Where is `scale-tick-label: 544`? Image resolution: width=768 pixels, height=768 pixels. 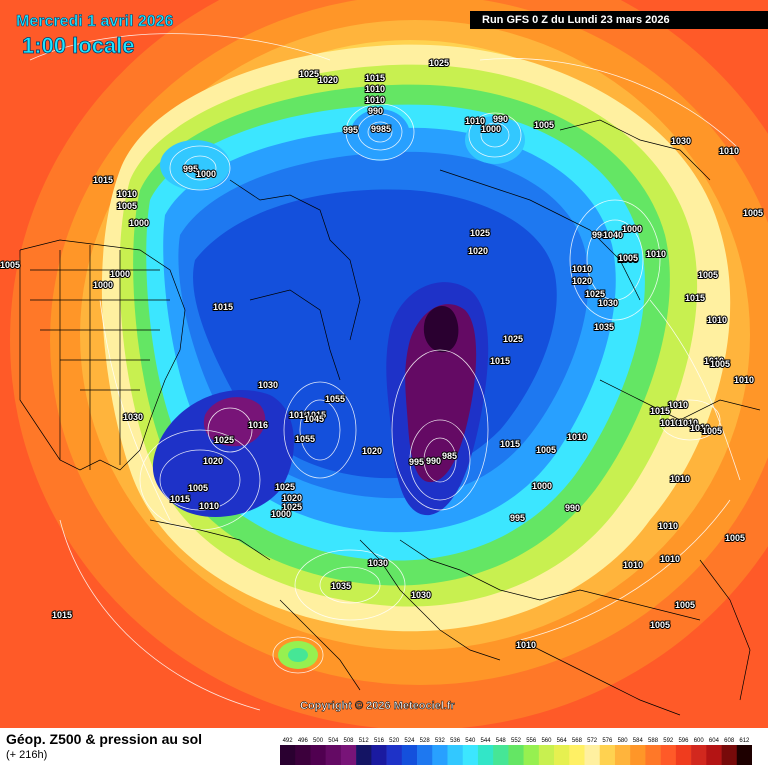 scale-tick-label: 544 is located at coordinates (486, 741).